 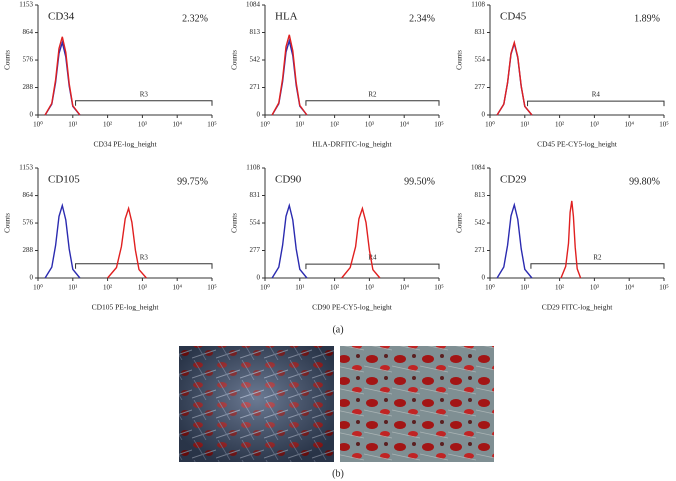 What do you see at coordinates (126, 307) in the screenshot?
I see `x-axis-label: CD105 PE-log_height` at bounding box center [126, 307].